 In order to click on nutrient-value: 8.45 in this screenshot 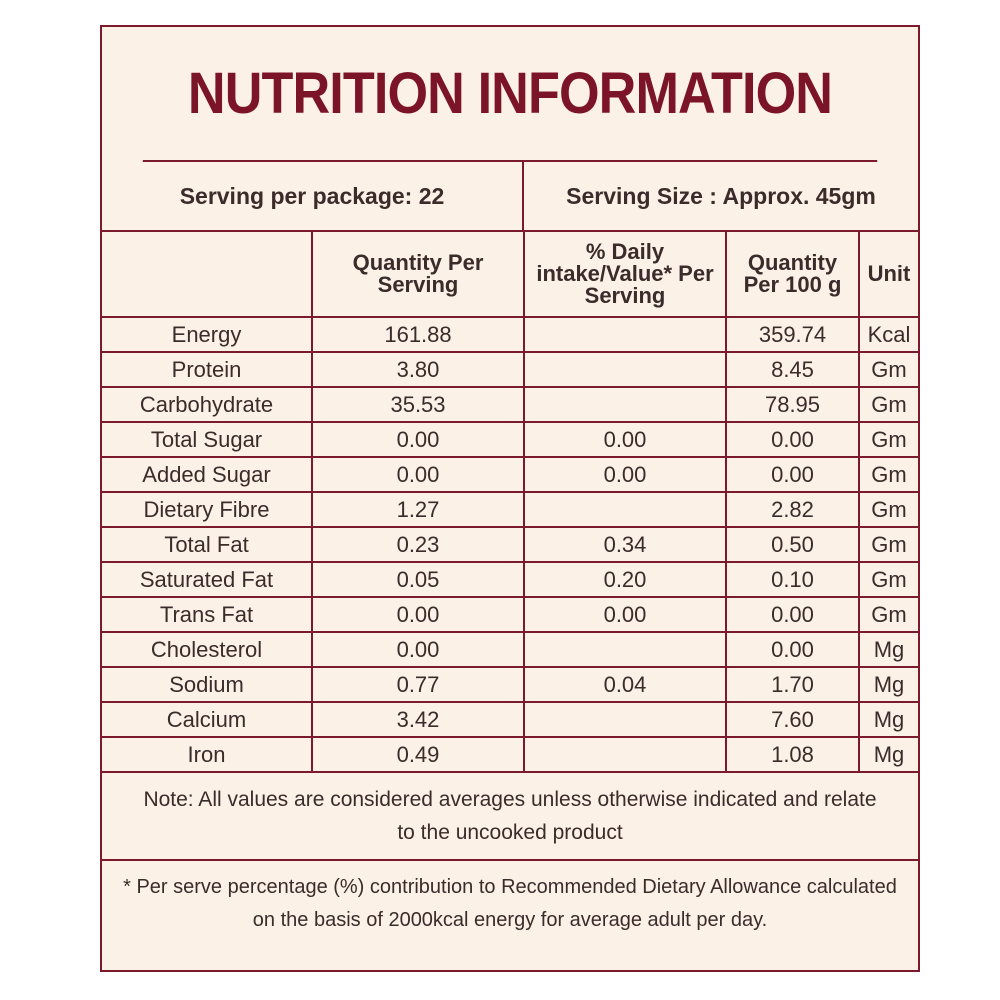, I will do `click(792, 369)`.